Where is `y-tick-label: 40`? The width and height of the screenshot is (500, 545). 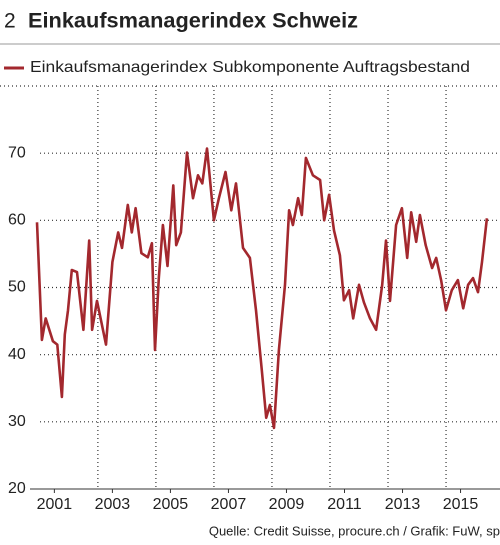 y-tick-label: 40 is located at coordinates (17, 354).